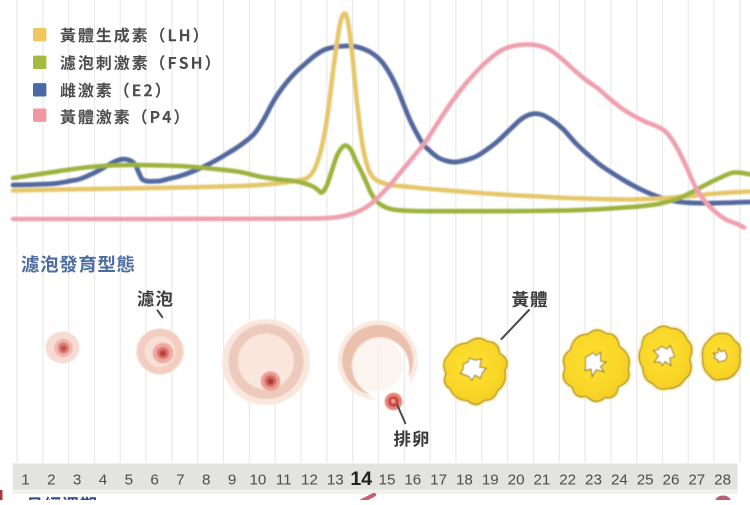 The image size is (750, 505). What do you see at coordinates (129, 480) in the screenshot?
I see `svg-text: 5` at bounding box center [129, 480].